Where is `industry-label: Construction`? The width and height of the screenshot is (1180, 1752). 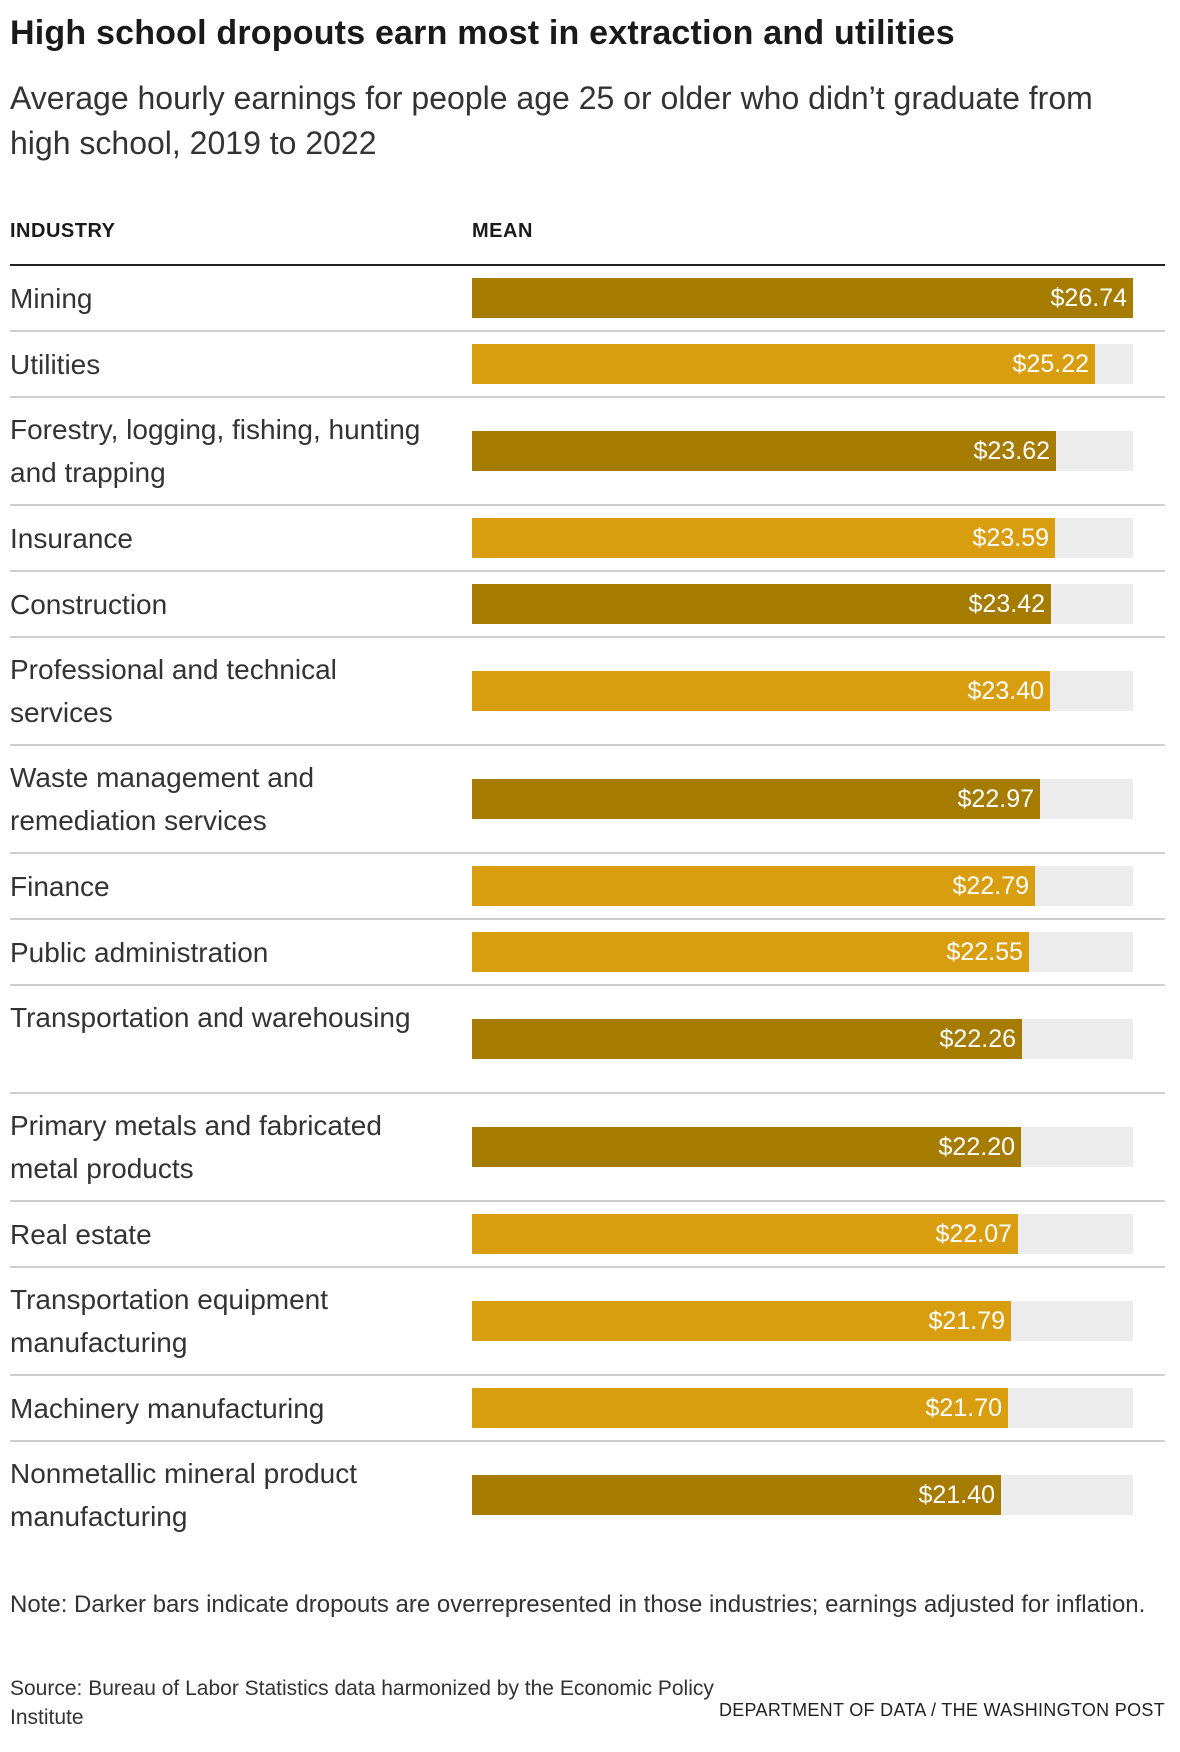
industry-label: Construction is located at coordinates (89, 604).